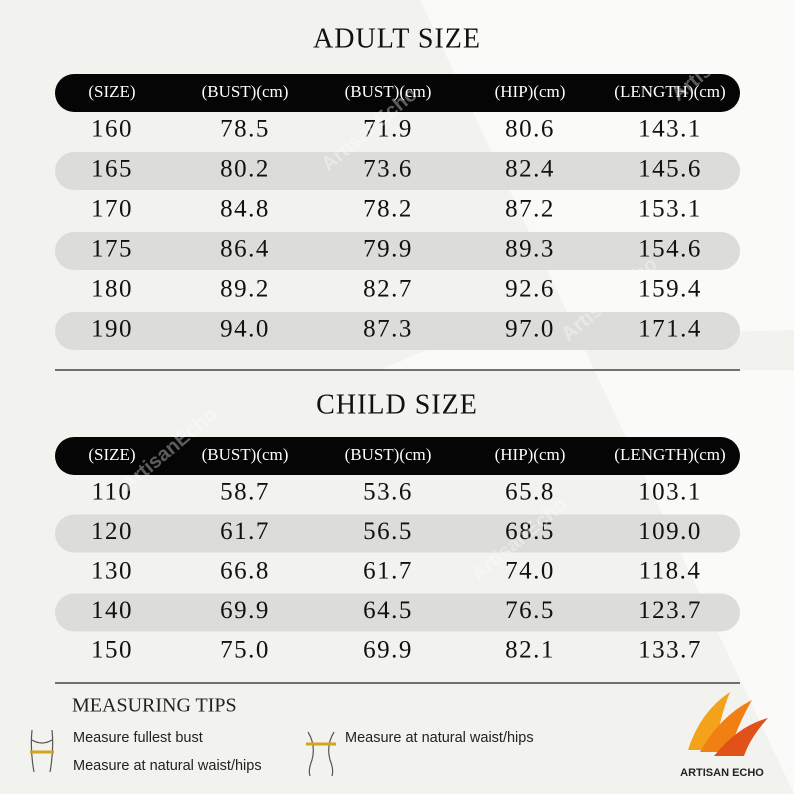 This screenshot has height=794, width=794. Describe the element at coordinates (245, 329) in the screenshot. I see `cell: 94.0` at that location.